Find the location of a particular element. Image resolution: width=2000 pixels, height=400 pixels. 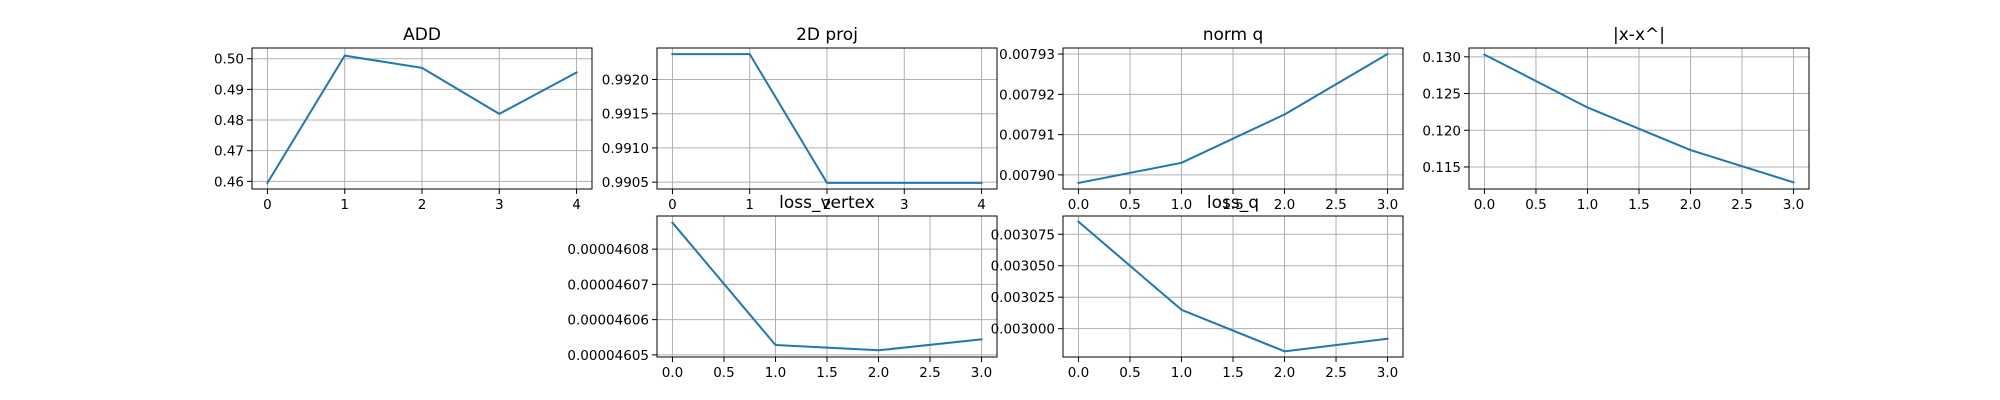

y-tick-label: 0.003000 is located at coordinates (1023, 330).